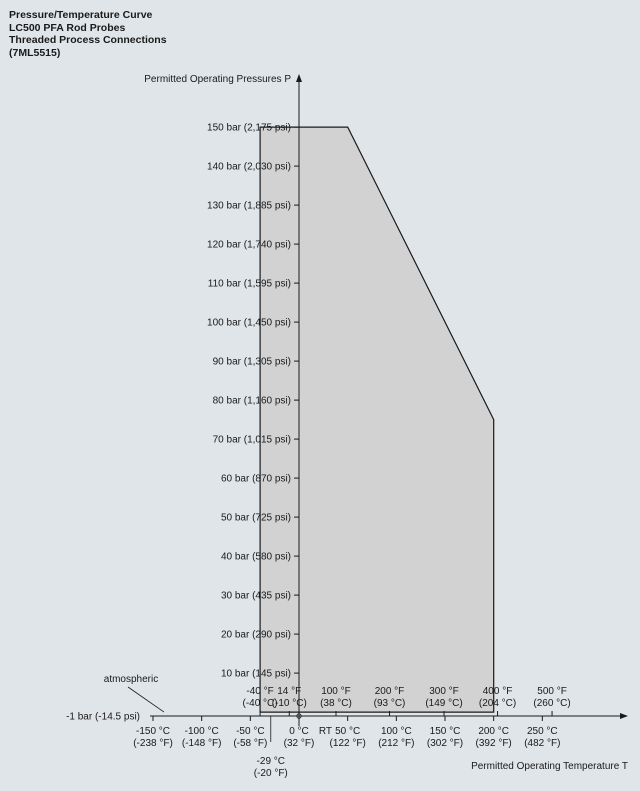 The width and height of the screenshot is (640, 791). Describe the element at coordinates (299, 716) in the screenshot. I see `origin-marker` at that location.